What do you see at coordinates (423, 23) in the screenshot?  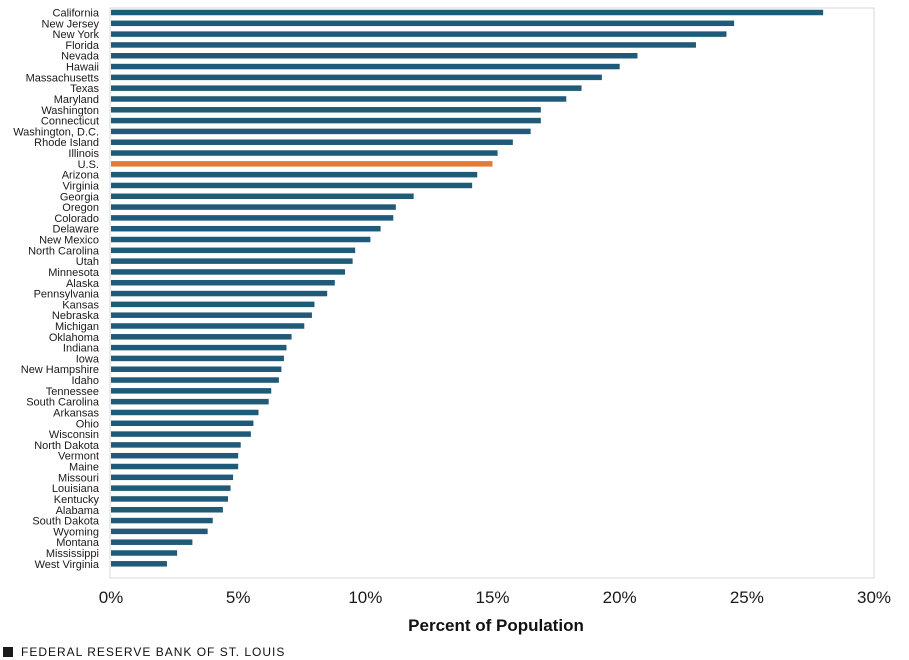 I see `bar-new-jersey` at bounding box center [423, 23].